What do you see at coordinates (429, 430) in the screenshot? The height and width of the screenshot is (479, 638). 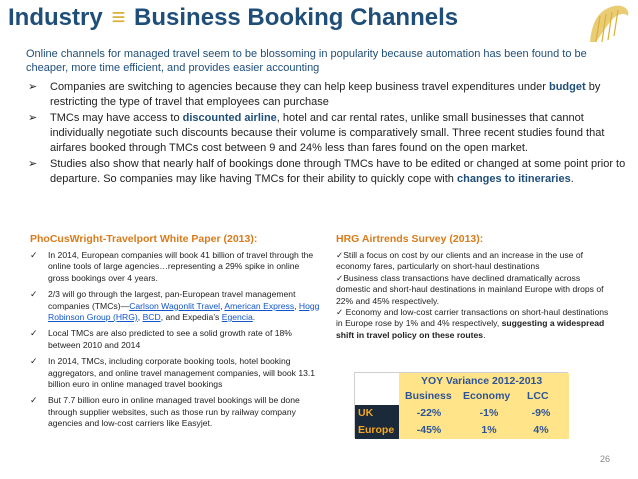 I see `cell-europe-business: -45%` at bounding box center [429, 430].